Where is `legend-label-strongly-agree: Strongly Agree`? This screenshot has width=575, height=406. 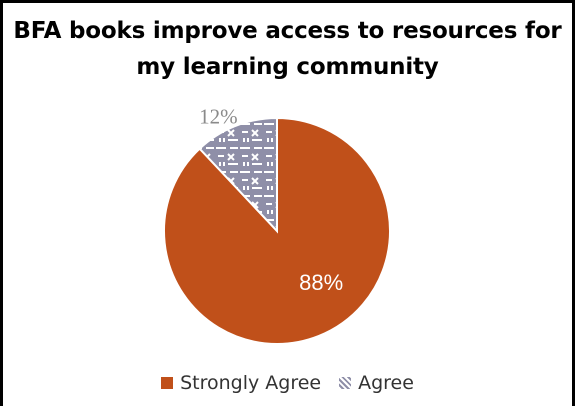
legend-label-strongly-agree: Strongly Agree is located at coordinates (251, 383).